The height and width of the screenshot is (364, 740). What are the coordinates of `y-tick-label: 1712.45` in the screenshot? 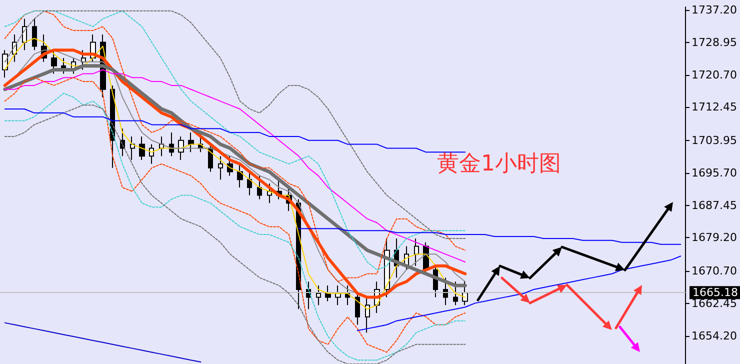 It's located at (715, 107).